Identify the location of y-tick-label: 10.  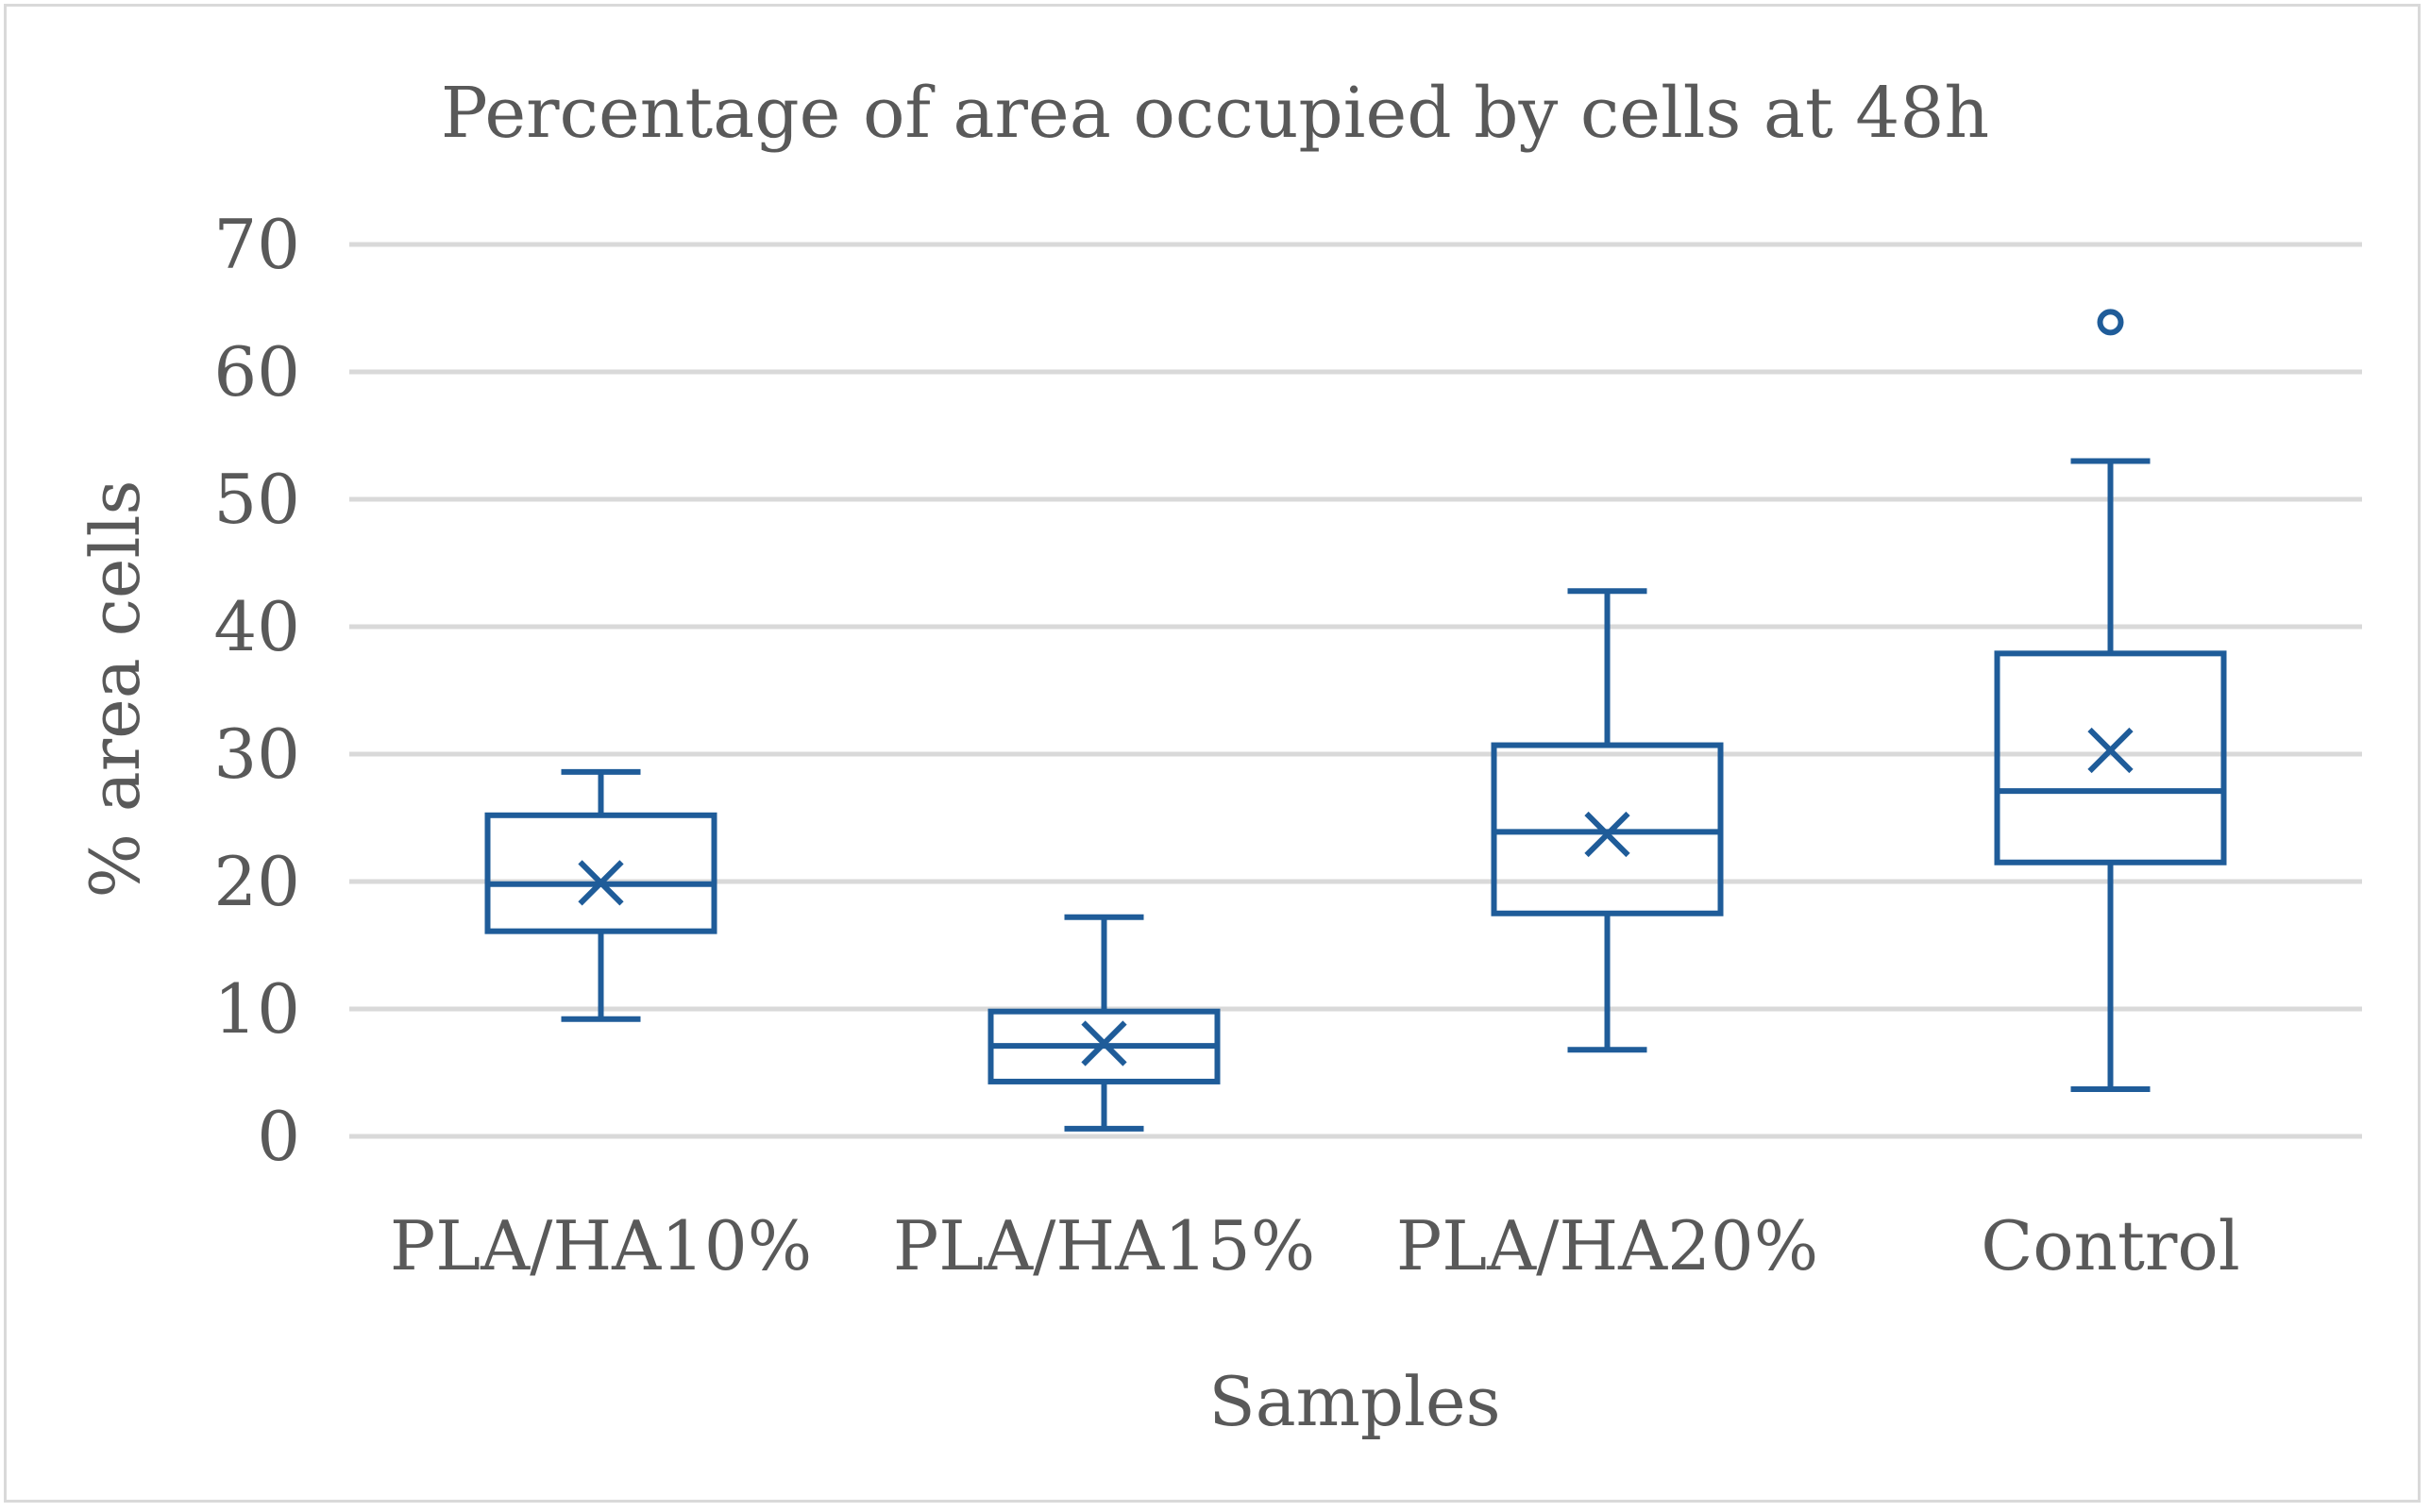
(257, 1009).